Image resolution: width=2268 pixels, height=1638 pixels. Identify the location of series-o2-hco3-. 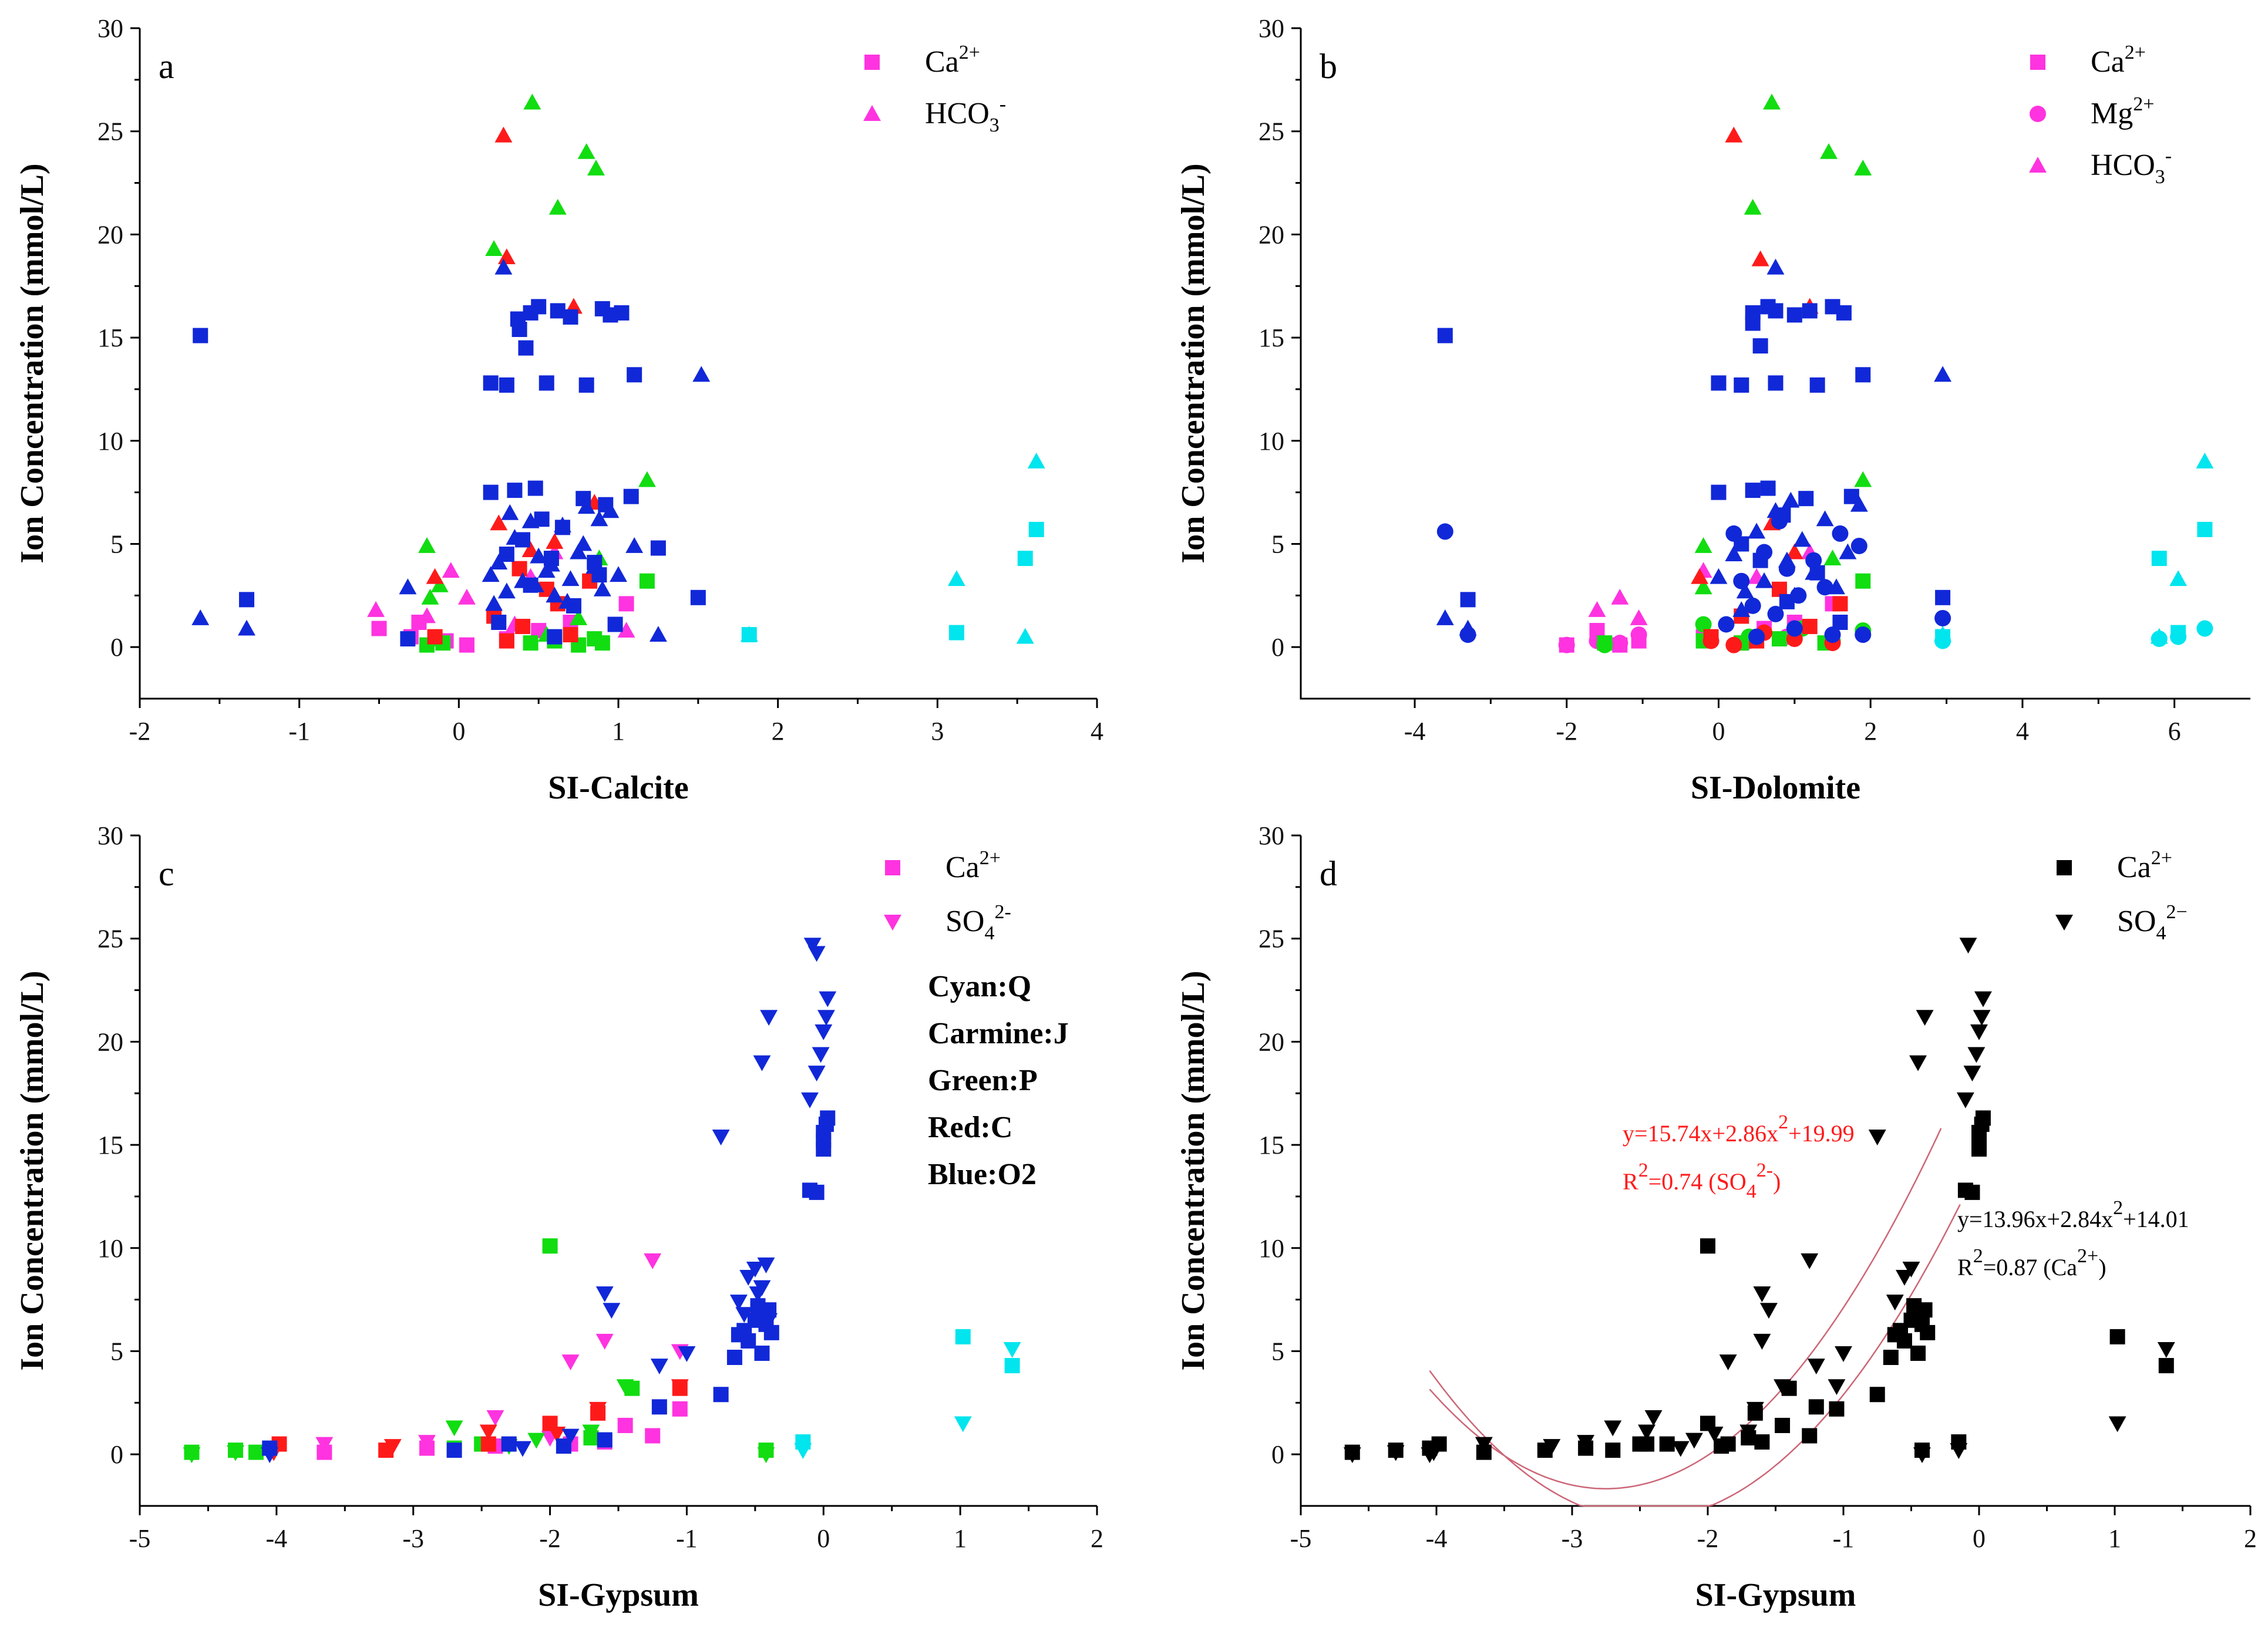
(451, 450).